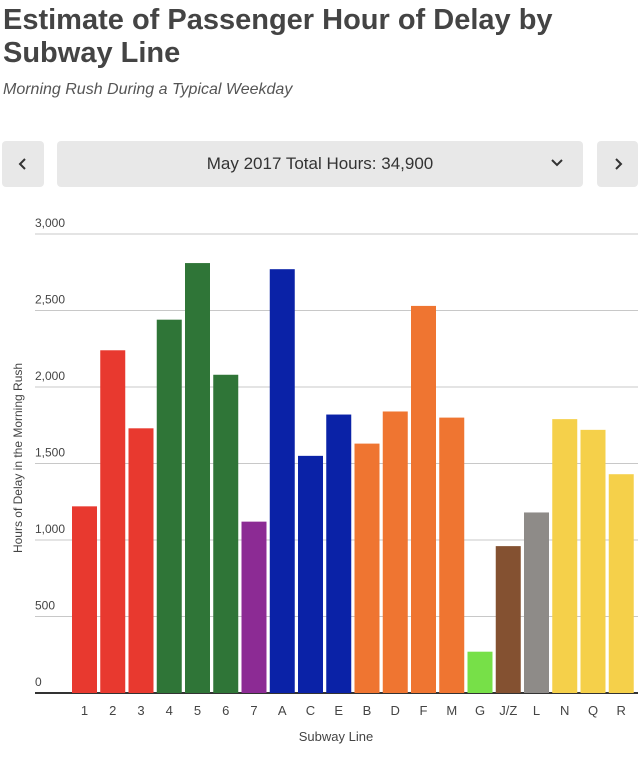 The image size is (640, 758). What do you see at coordinates (338, 710) in the screenshot?
I see `x-tick-label: E` at bounding box center [338, 710].